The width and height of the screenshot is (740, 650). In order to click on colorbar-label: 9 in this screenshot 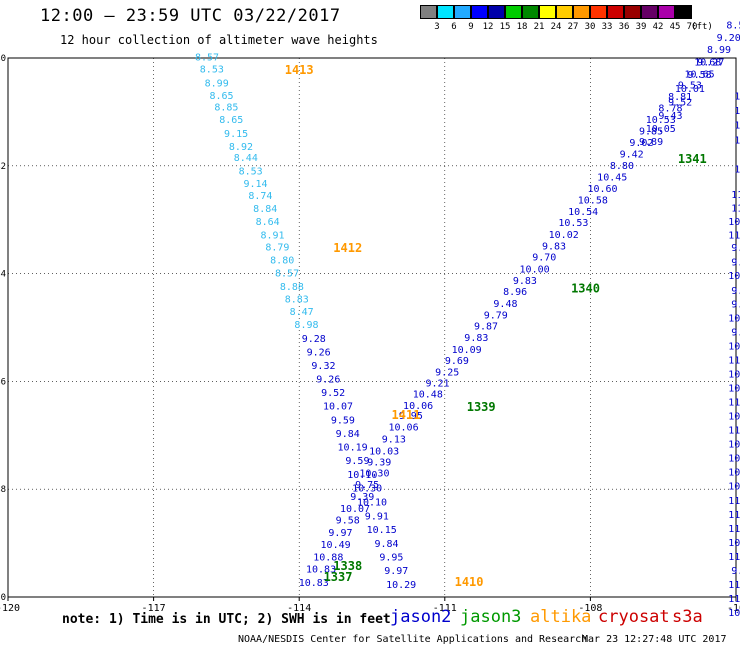, I will do `click(471, 27)`.